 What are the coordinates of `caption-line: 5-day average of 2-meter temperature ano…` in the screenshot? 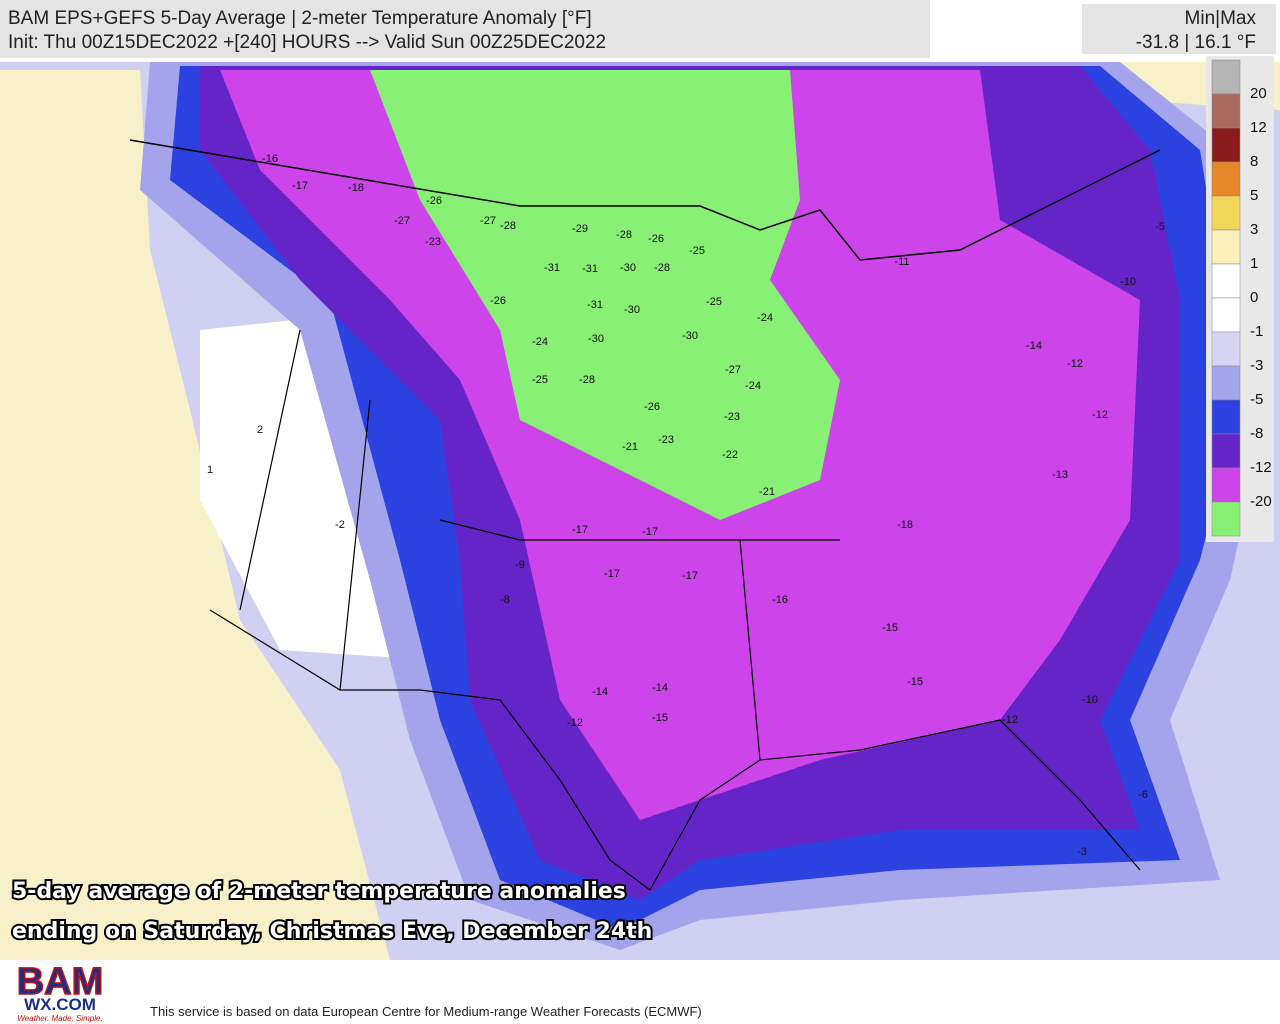 It's located at (319, 891).